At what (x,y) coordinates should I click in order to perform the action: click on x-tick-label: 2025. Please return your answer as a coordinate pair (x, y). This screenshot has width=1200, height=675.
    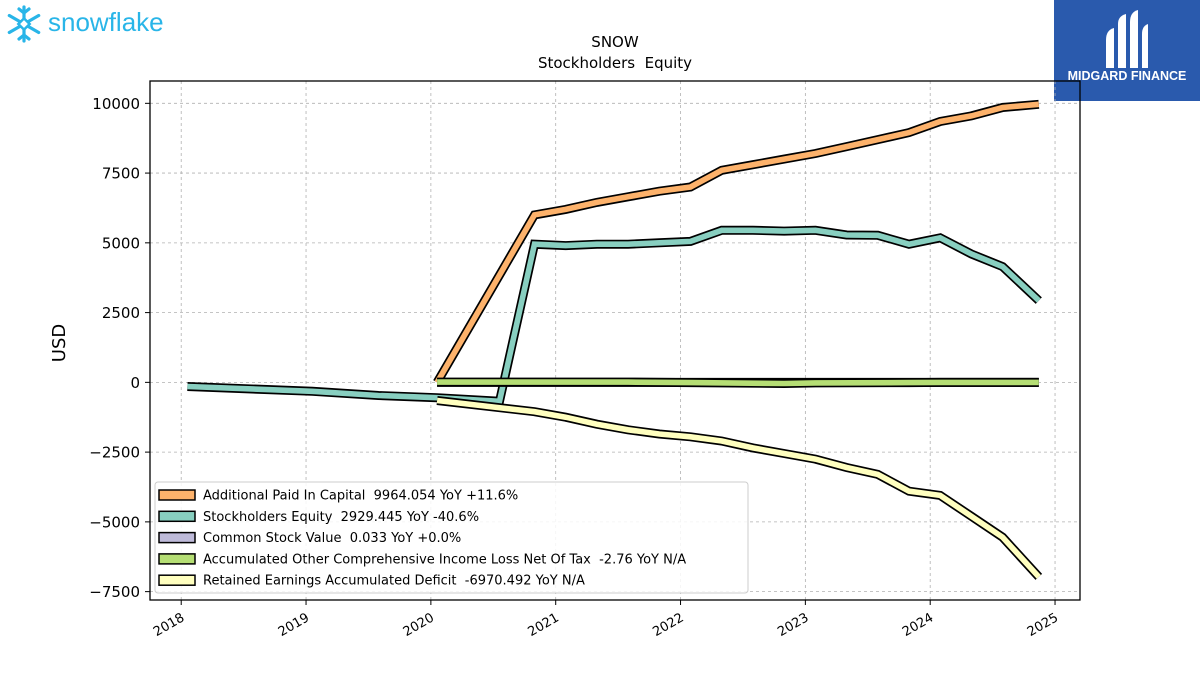
    Looking at the image, I should click on (1043, 625).